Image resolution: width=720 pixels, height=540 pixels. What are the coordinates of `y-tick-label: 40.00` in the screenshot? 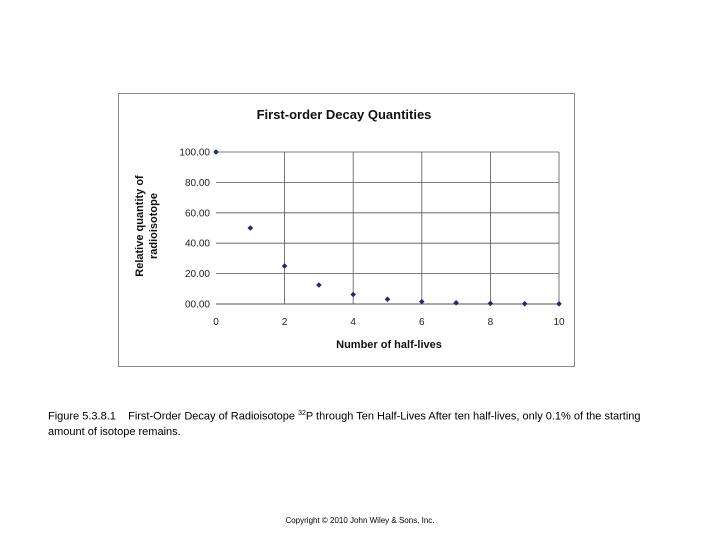 It's located at (197, 244).